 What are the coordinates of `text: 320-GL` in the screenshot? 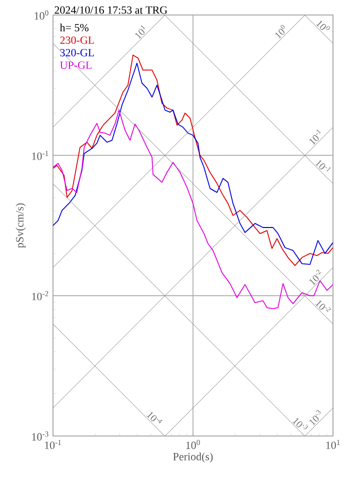 It's located at (77, 52).